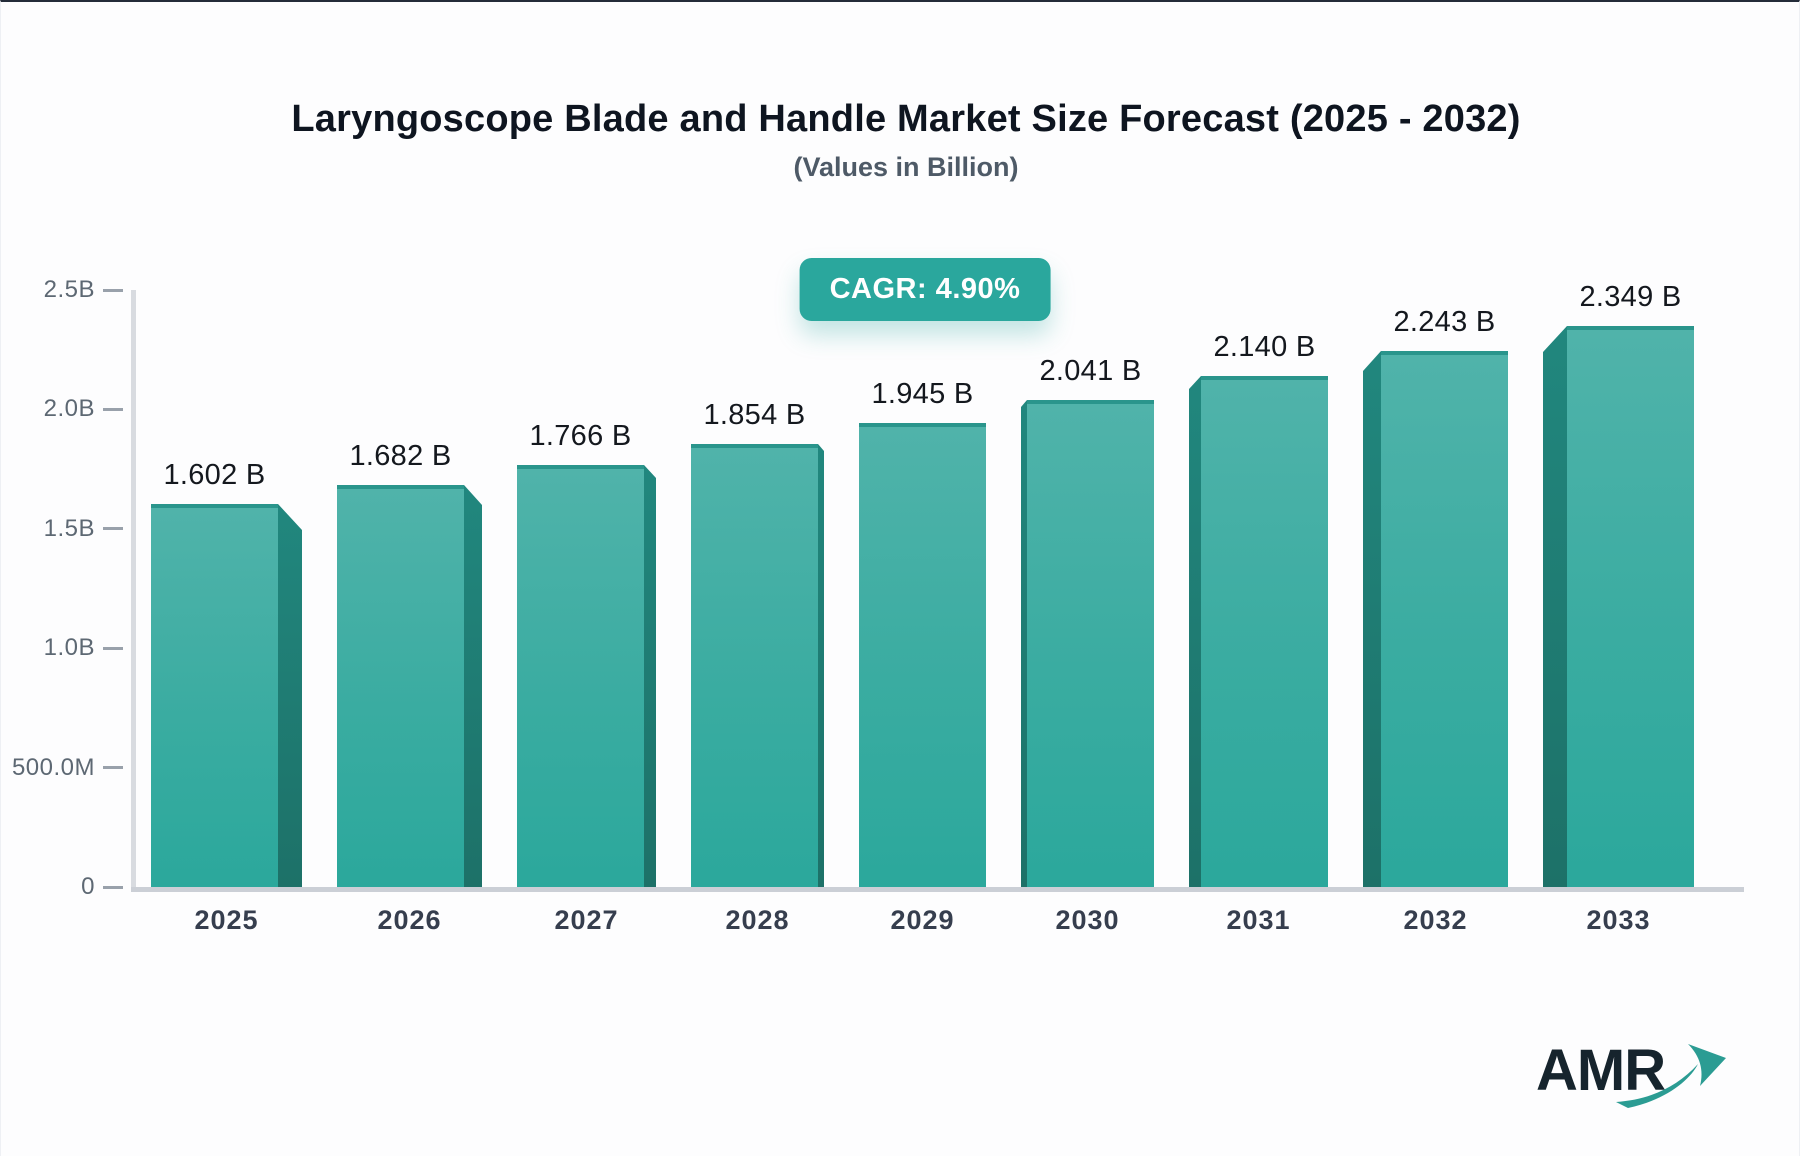  What do you see at coordinates (400, 456) in the screenshot?
I see `bar-value-label: 1.682 B` at bounding box center [400, 456].